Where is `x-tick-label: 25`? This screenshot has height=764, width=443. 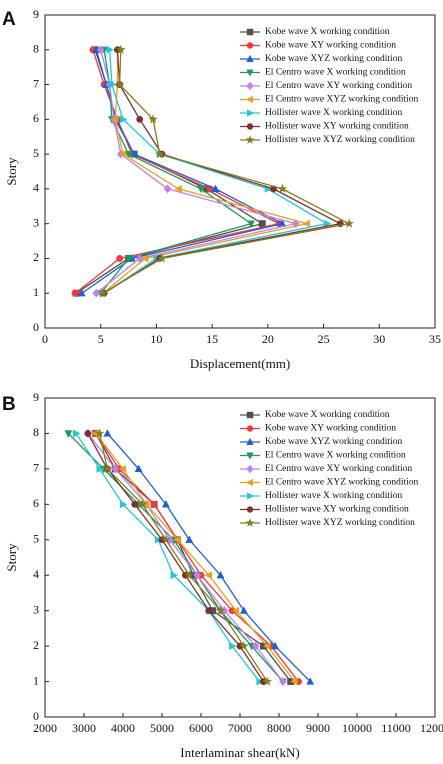
x-tick-label: 25 is located at coordinates (324, 339).